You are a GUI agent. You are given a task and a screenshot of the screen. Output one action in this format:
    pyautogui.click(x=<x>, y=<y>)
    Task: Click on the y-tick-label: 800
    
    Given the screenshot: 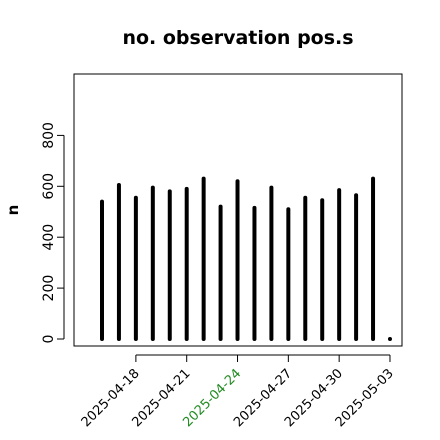 What is the action you would take?
    pyautogui.click(x=49, y=135)
    